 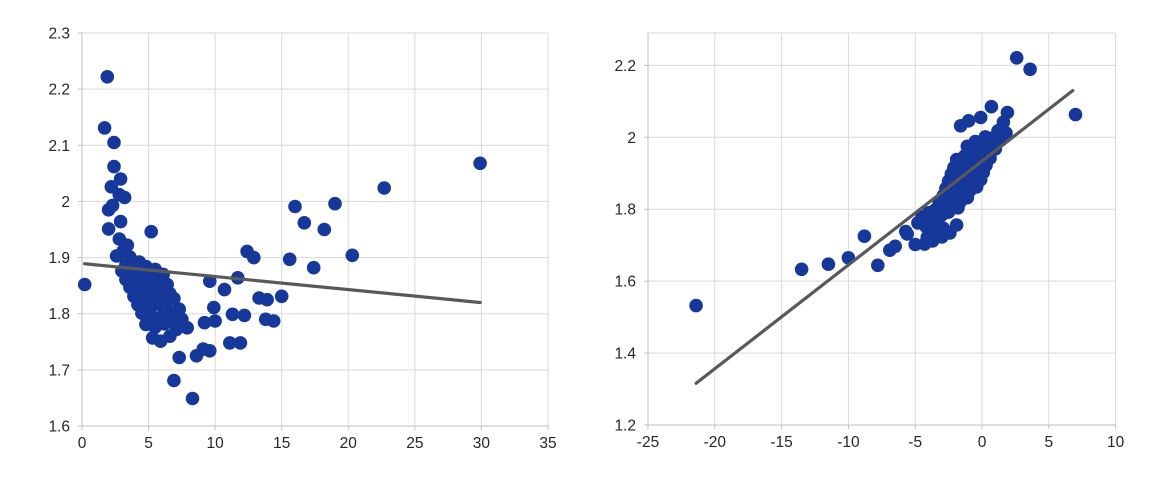 I want to click on y-tick-label: 1.9, so click(x=59, y=258).